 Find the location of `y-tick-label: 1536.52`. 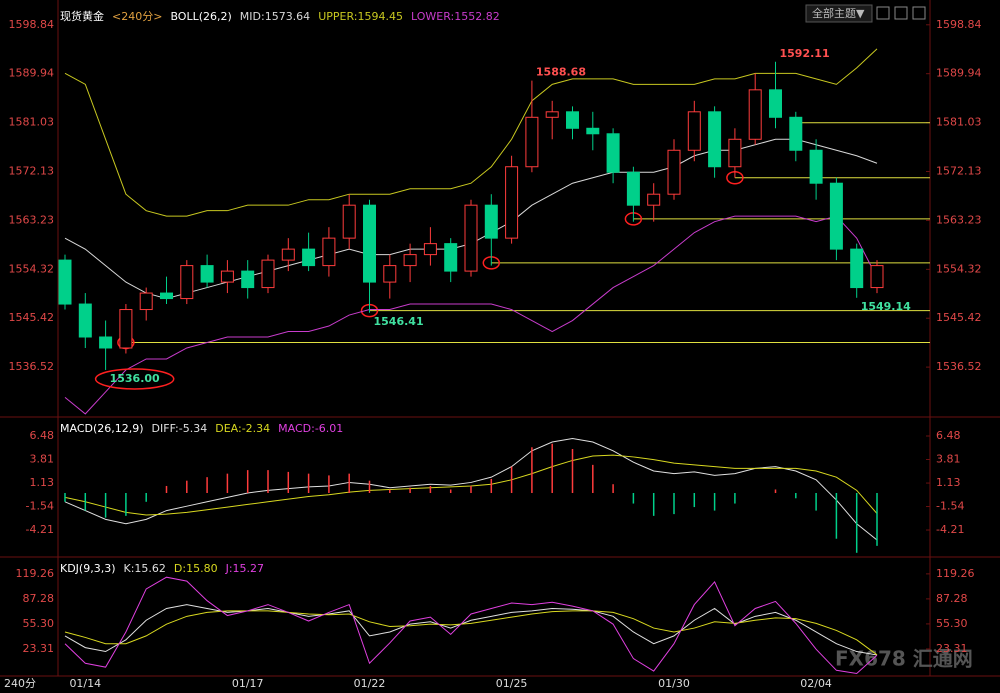

y-tick-label: 1536.52 is located at coordinates (32, 366).